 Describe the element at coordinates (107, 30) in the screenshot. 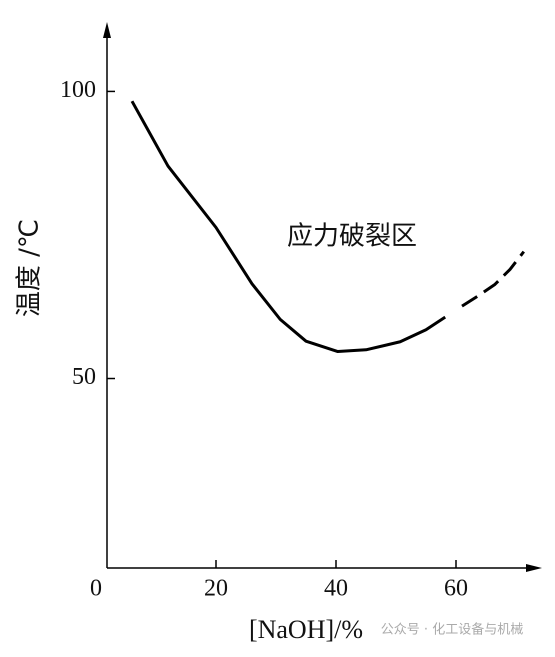

I see `y-axis-arrow` at that location.